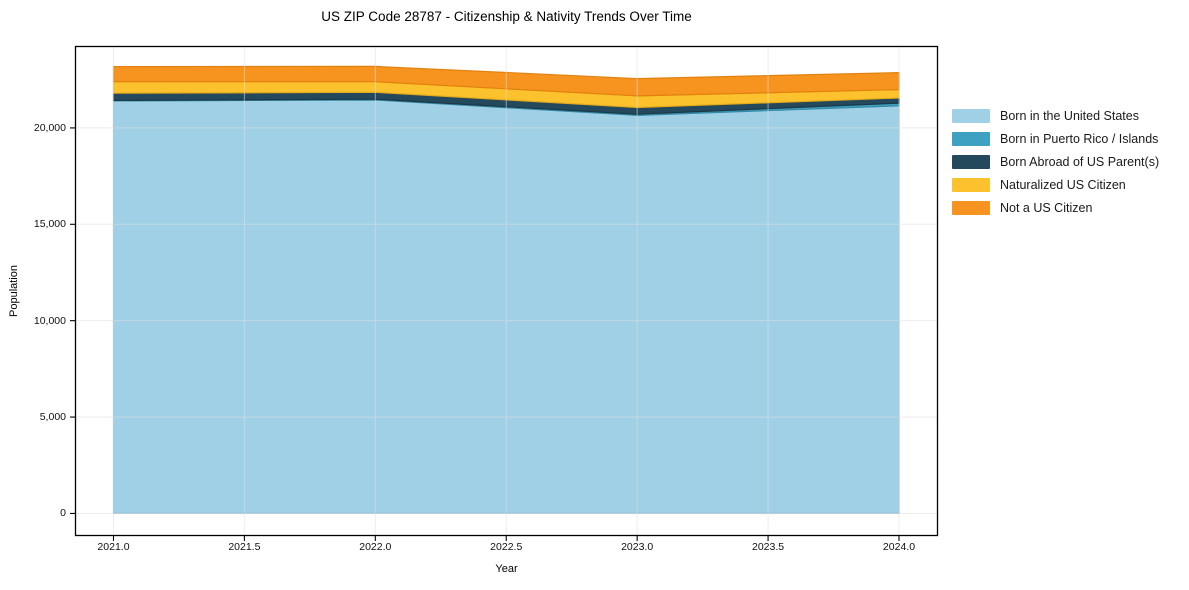 Image resolution: width=1189 pixels, height=590 pixels. I want to click on y-axis-label: Population, so click(14, 291).